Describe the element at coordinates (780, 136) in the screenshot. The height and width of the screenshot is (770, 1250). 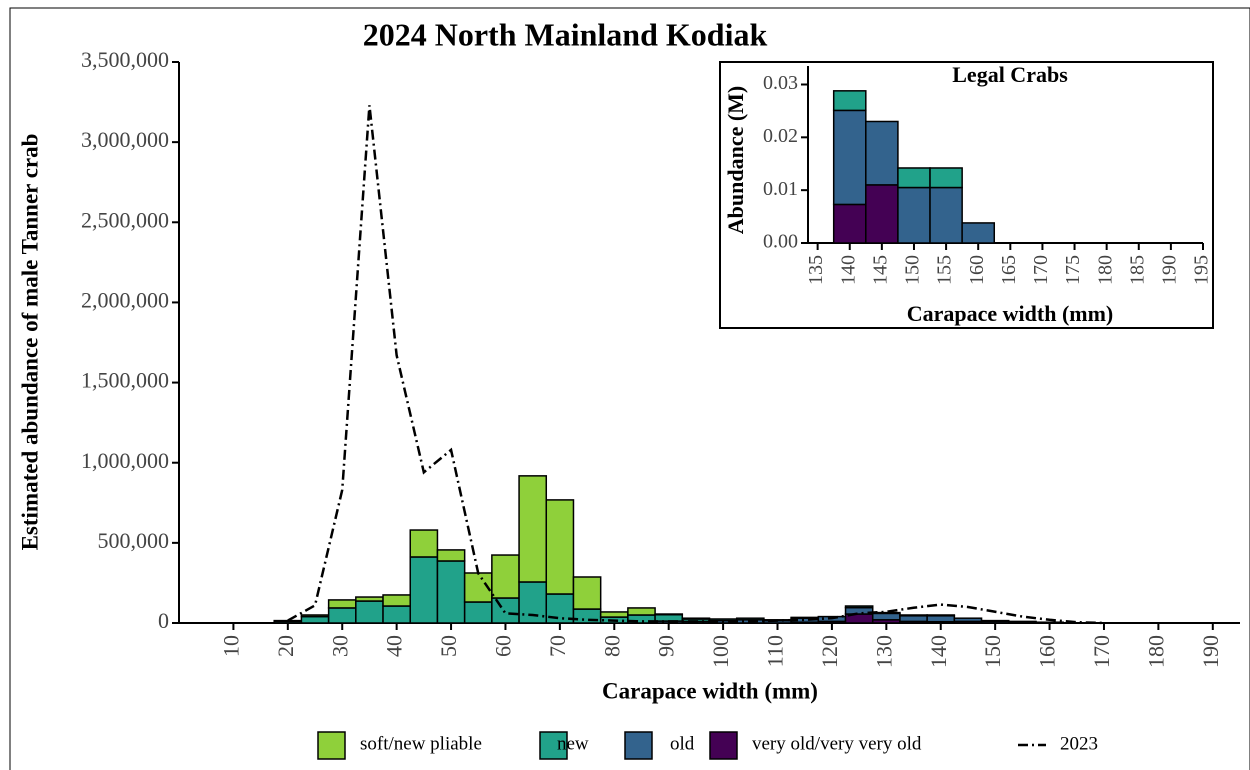
I see `y-tick-label: 0.02` at that location.